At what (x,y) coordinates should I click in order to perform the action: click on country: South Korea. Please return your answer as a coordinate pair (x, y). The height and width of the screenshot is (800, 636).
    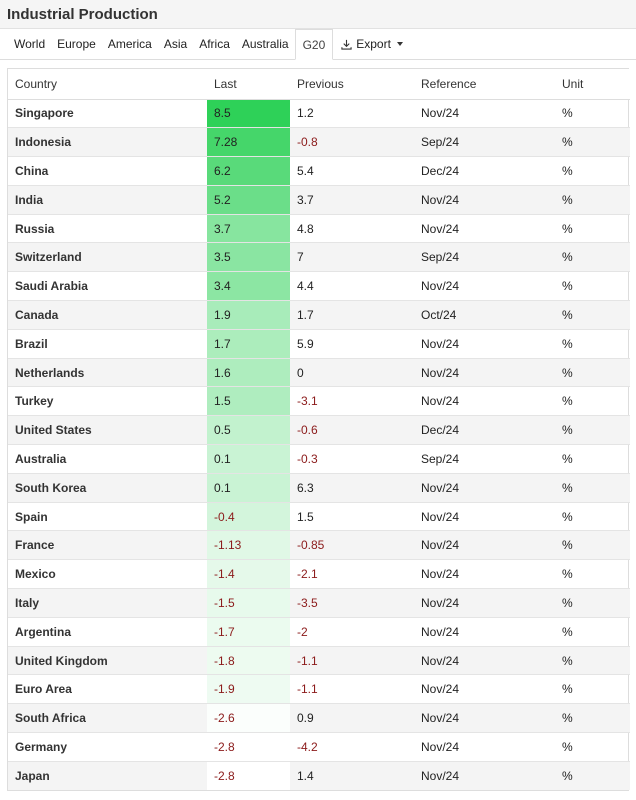
    Looking at the image, I should click on (107, 487).